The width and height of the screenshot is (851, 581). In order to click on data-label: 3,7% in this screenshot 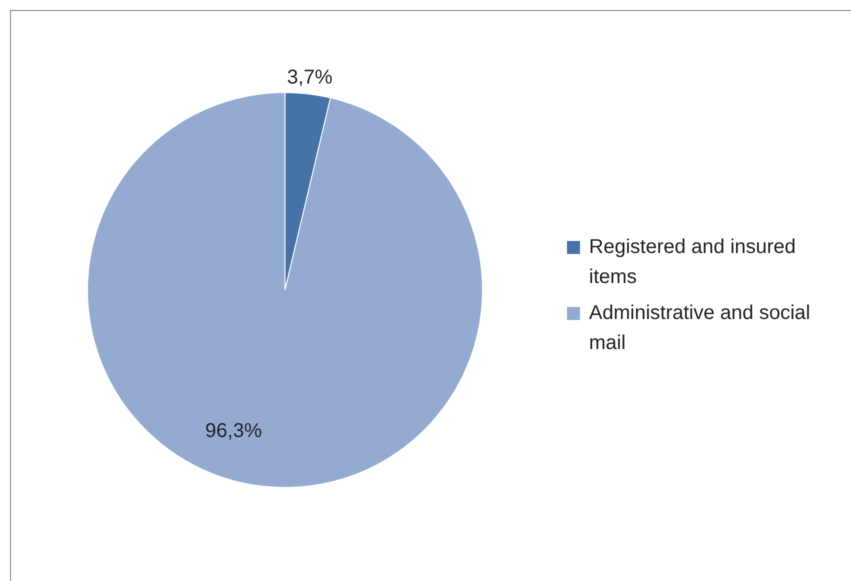, I will do `click(309, 77)`.